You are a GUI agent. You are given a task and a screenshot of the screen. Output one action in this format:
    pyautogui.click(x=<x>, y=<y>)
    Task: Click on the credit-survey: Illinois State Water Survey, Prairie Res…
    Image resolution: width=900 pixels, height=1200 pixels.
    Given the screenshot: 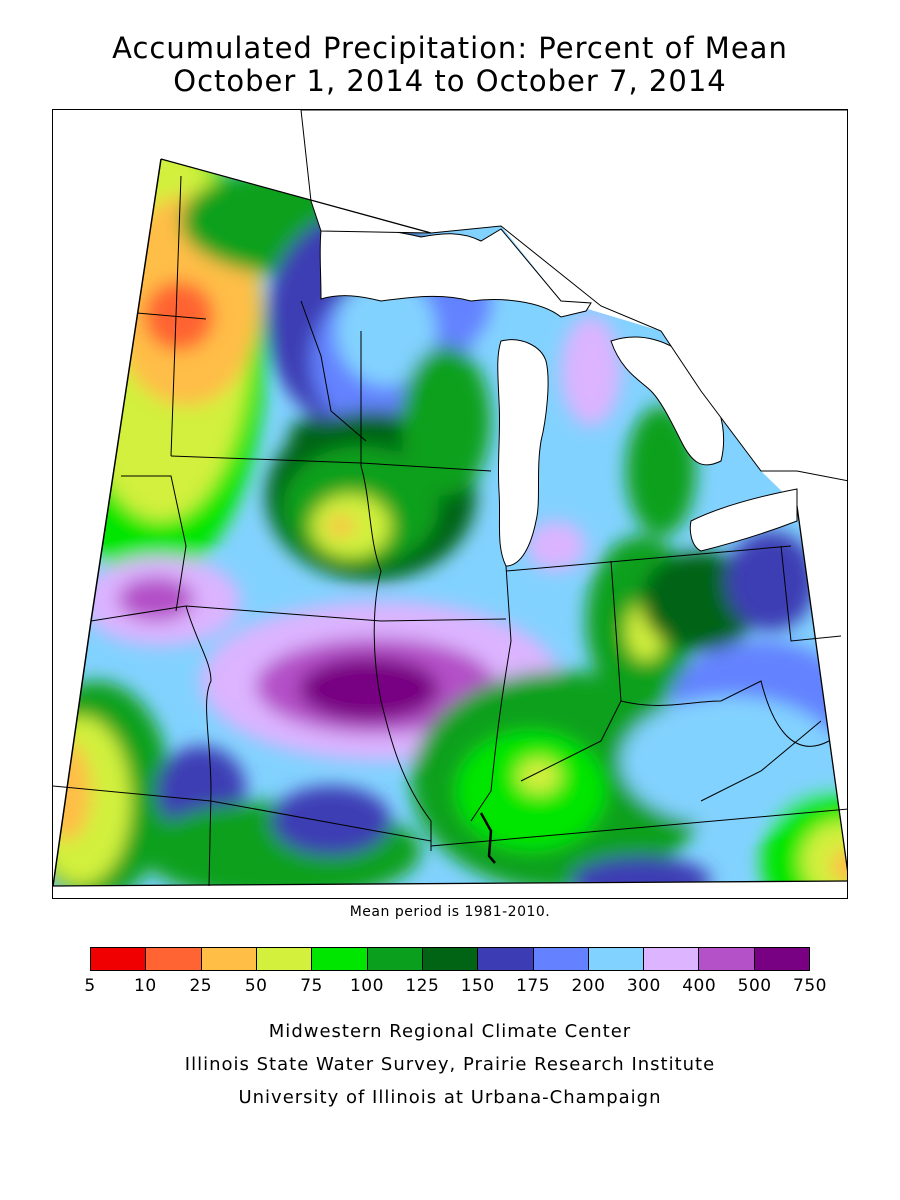 What is the action you would take?
    pyautogui.click(x=450, y=1064)
    